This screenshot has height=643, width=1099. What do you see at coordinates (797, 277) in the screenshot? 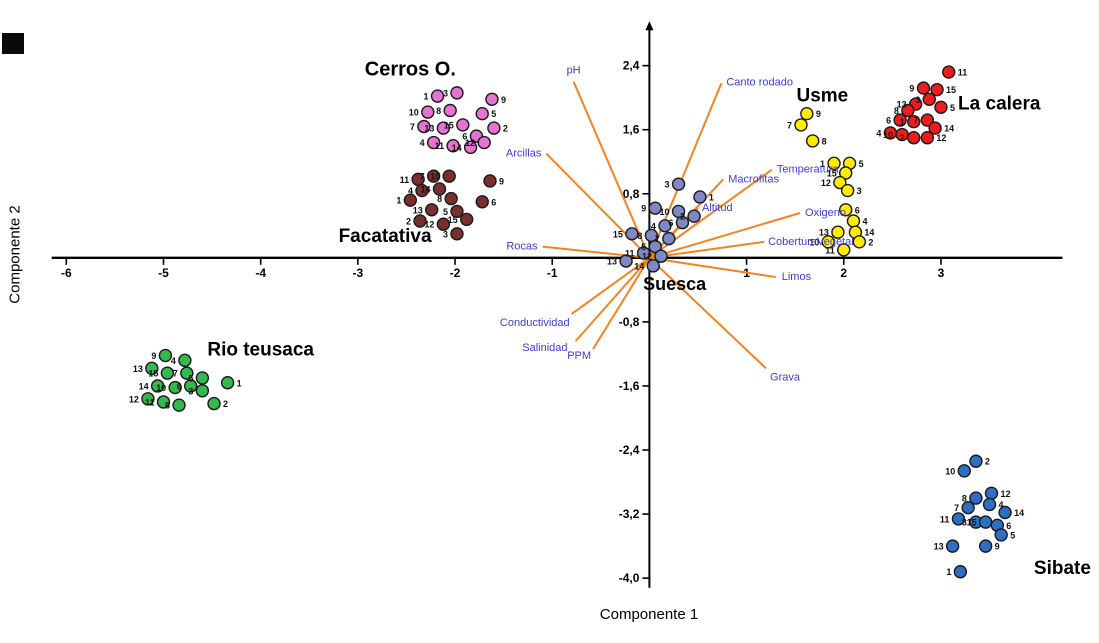
I see `vector-label: Limos` at bounding box center [797, 277].